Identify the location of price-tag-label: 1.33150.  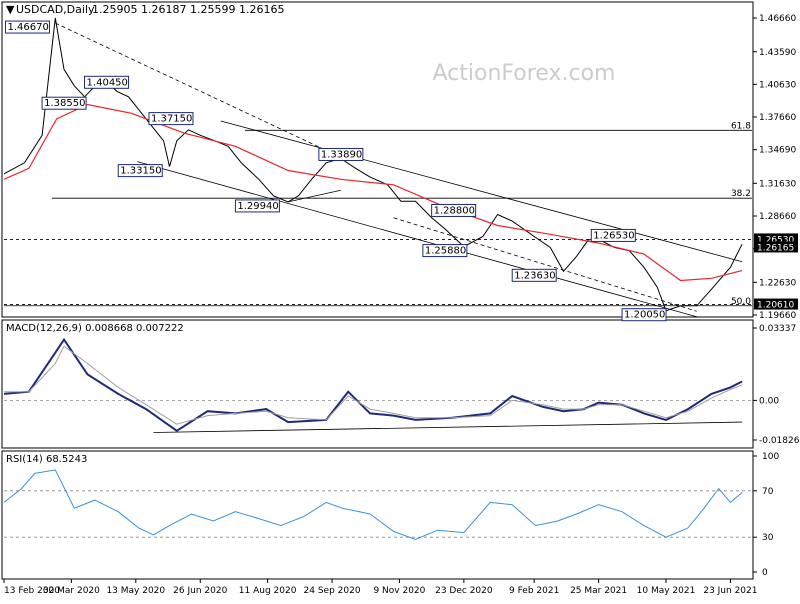
(140, 171).